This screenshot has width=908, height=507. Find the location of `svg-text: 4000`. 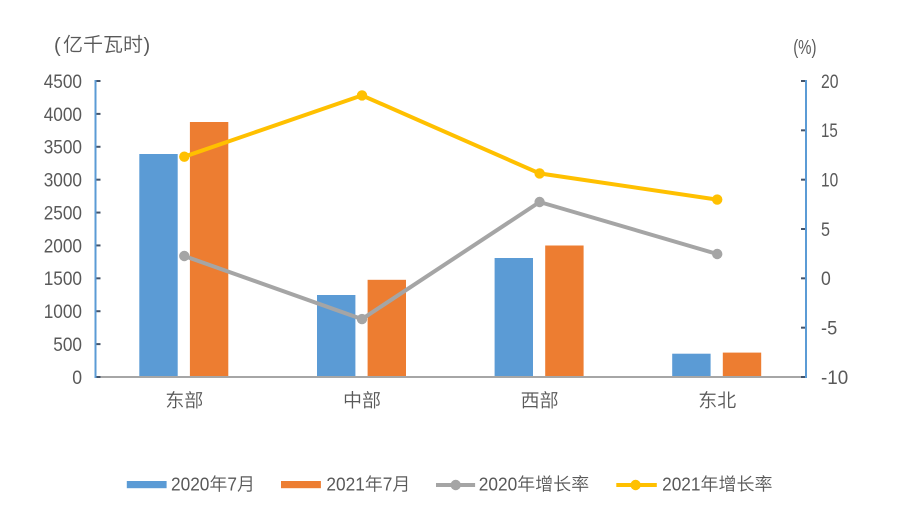

svg-text: 4000 is located at coordinates (63, 115).